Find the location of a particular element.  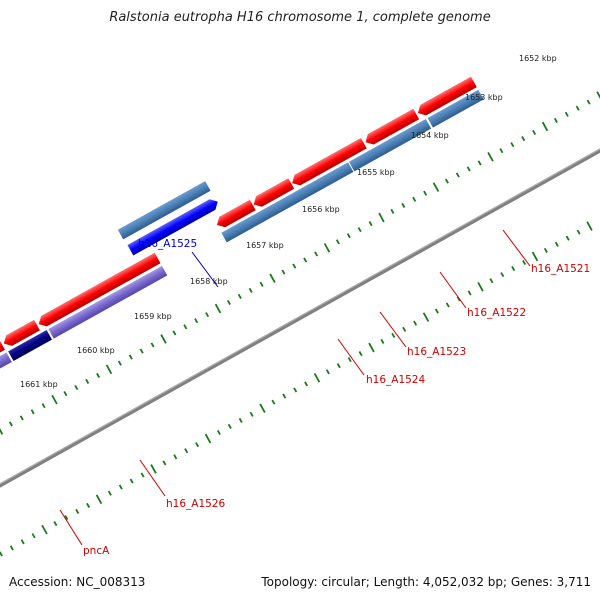

leader-line-pnca is located at coordinates (71, 527).